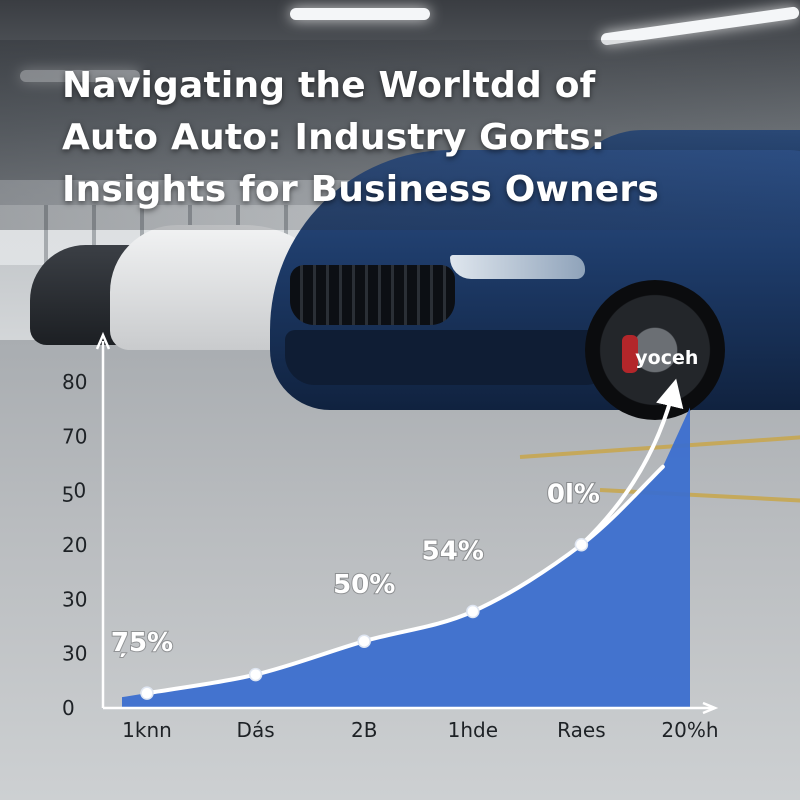  I want to click on blue-car-wheel, so click(655, 350).